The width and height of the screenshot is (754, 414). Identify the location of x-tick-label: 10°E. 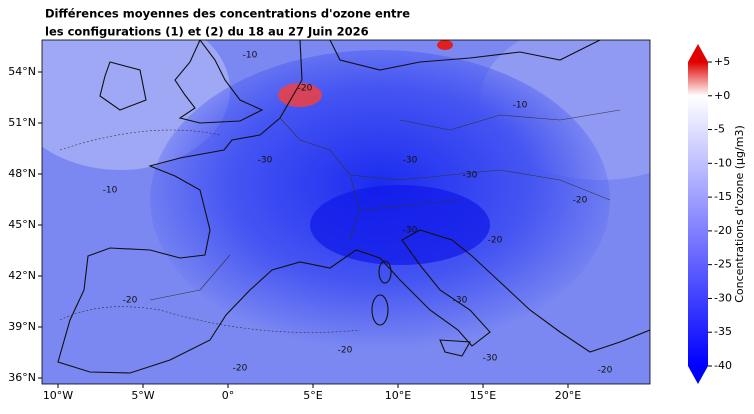
(398, 395).